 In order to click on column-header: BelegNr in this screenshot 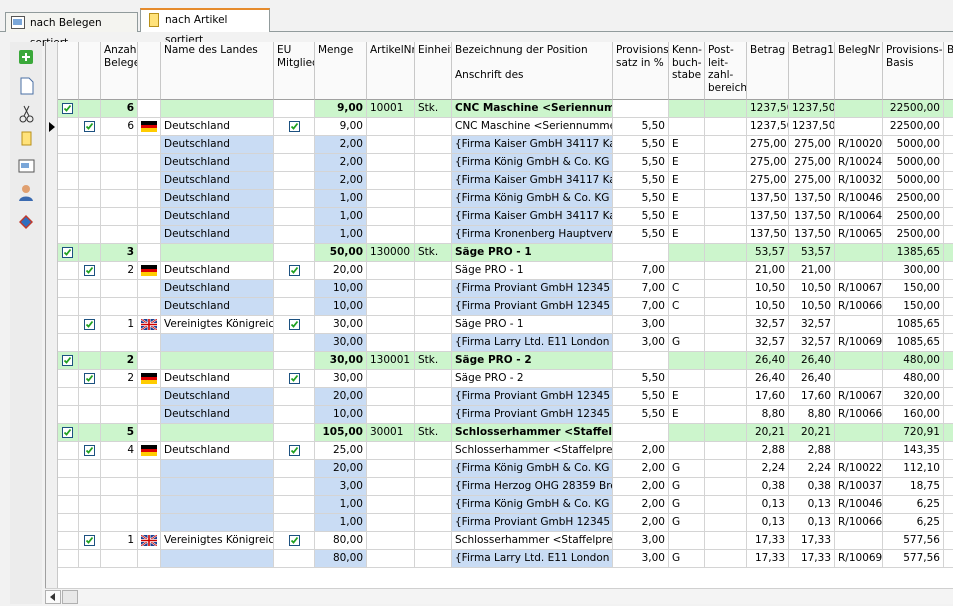, I will do `click(859, 71)`.